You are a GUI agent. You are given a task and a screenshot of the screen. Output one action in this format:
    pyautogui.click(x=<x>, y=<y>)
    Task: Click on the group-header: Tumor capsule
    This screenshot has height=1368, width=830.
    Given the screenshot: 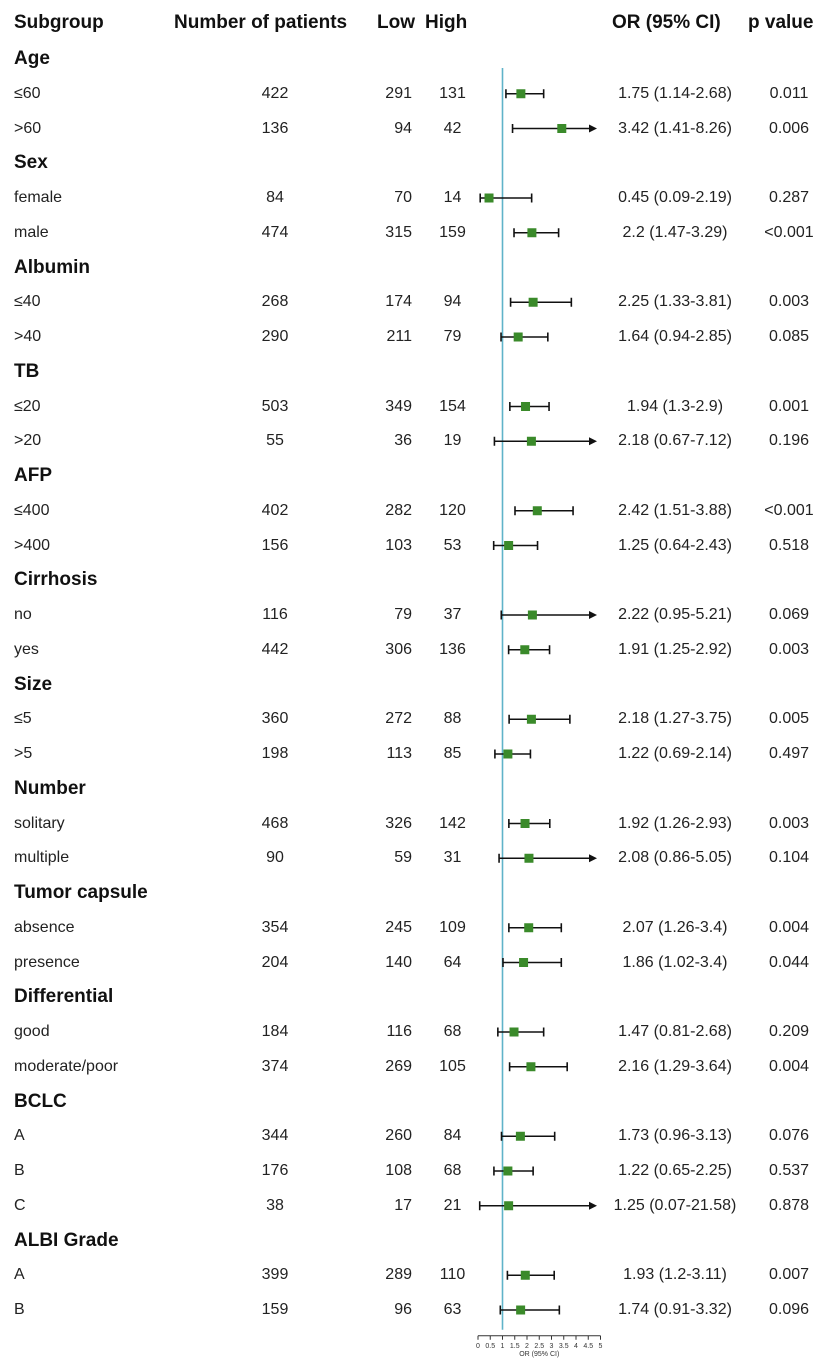 What is the action you would take?
    pyautogui.click(x=415, y=893)
    